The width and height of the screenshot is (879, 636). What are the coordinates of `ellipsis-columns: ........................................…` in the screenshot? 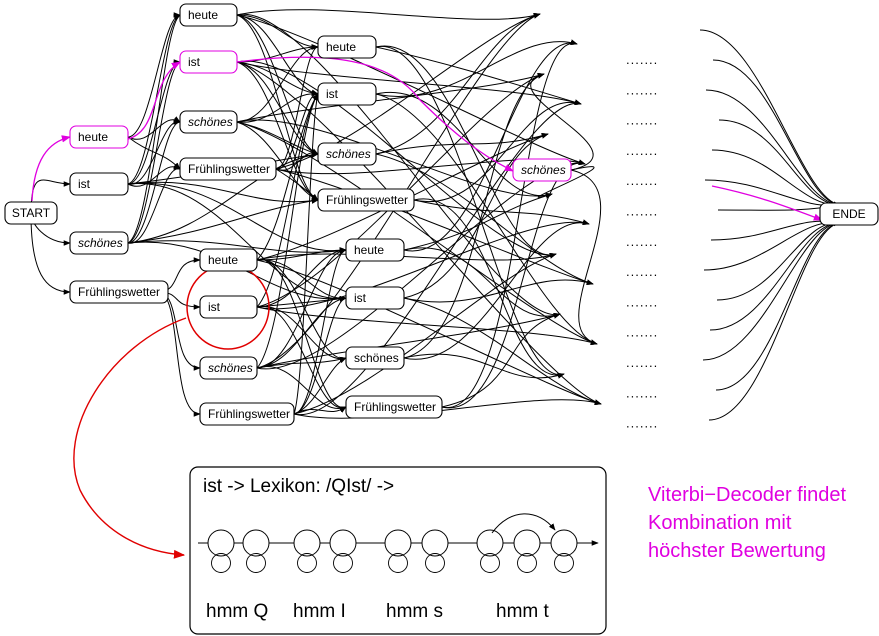 It's located at (642, 241).